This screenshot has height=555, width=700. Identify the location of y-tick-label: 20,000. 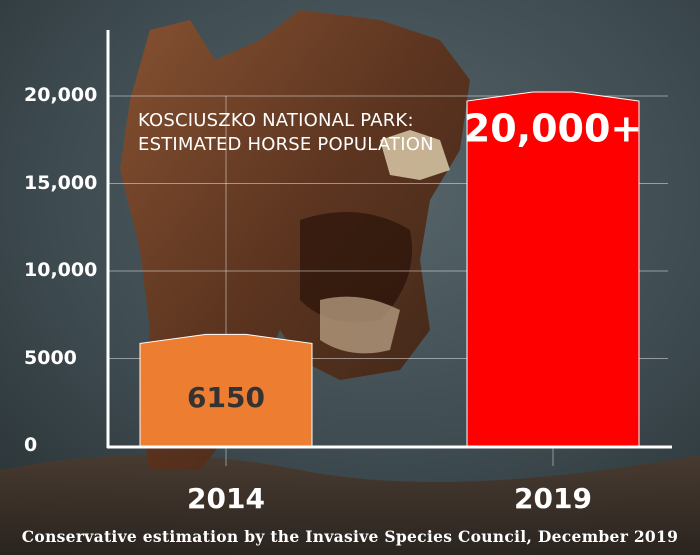
(61, 95).